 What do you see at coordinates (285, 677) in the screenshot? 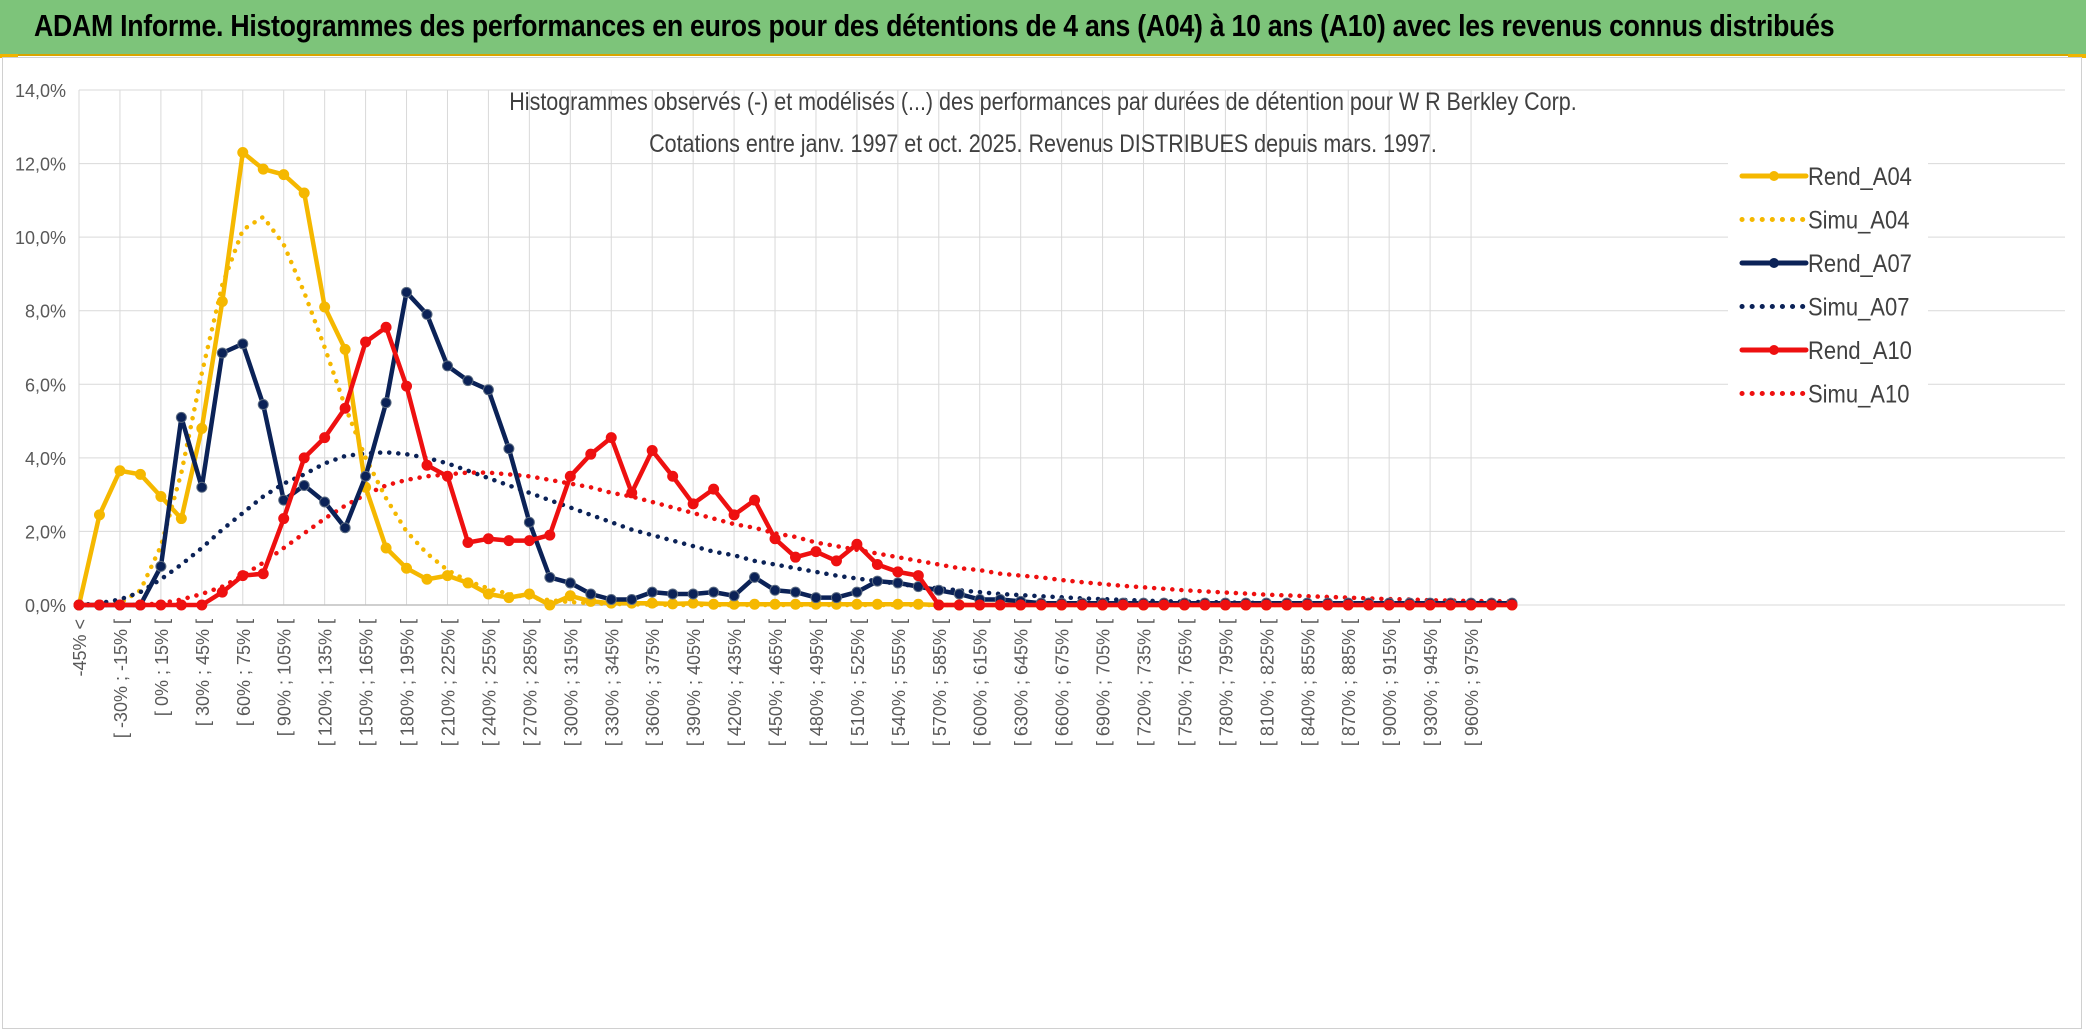
I see `x-tick-label: [ 90% ; 105% [` at bounding box center [285, 677].